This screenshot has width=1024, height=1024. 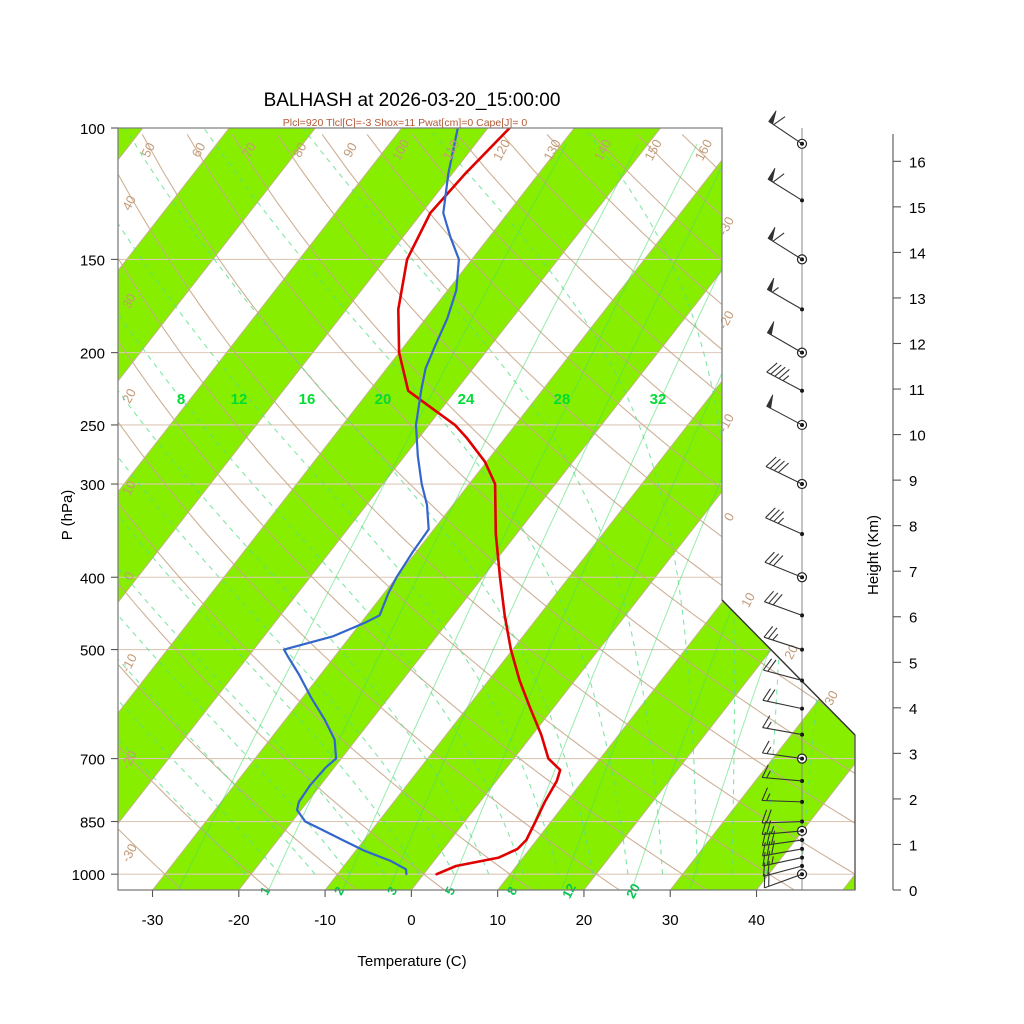 What do you see at coordinates (917, 253) in the screenshot?
I see `height-tick-label: 14` at bounding box center [917, 253].